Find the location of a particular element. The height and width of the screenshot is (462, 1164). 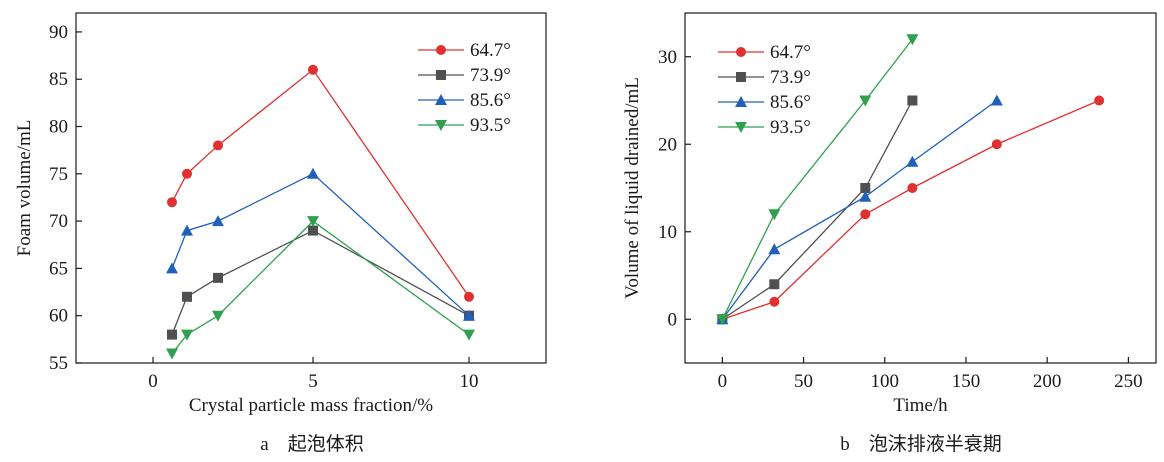

y-axis-title: Foam volume/mL is located at coordinates (24, 188).